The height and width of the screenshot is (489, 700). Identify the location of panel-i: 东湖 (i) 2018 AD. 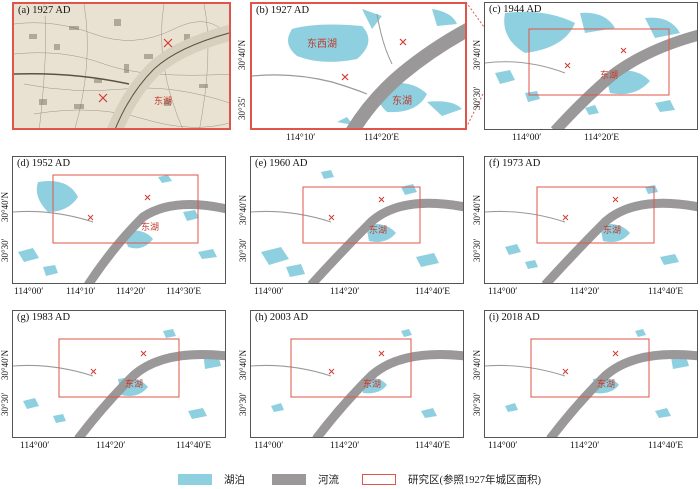
(591, 374).